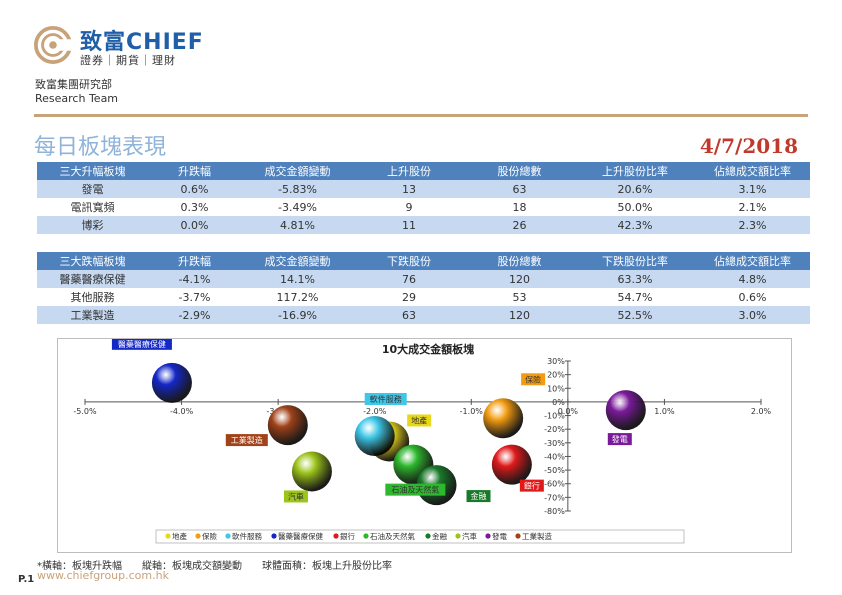 This screenshot has width=842, height=595. I want to click on x-tick-label: 2.0%, so click(761, 411).